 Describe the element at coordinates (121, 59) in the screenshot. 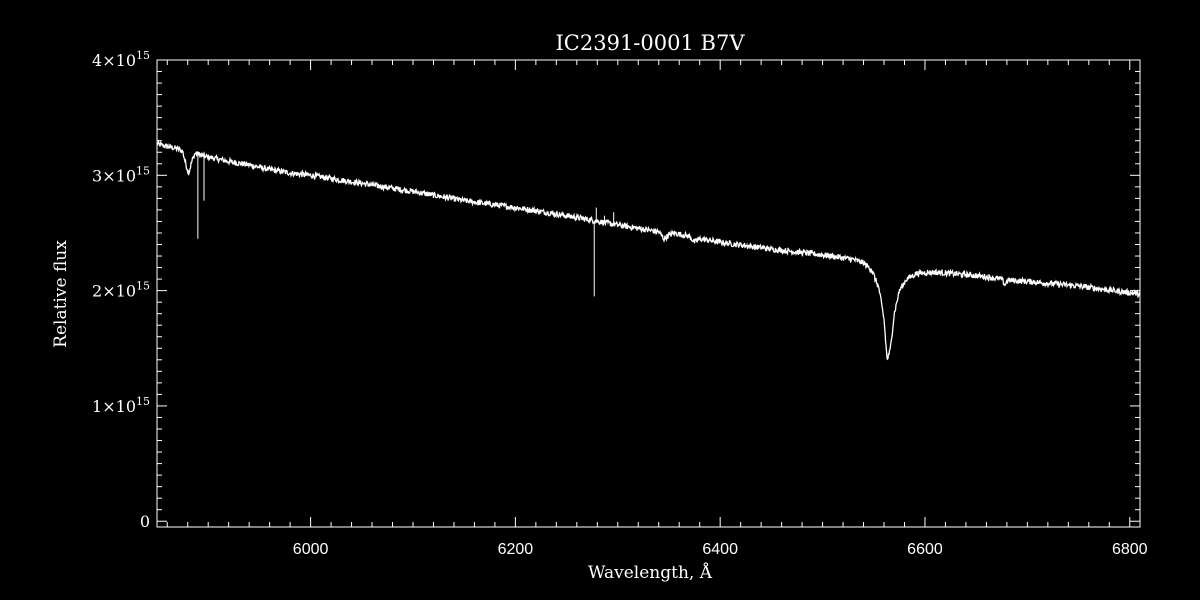

I see `y-tick-label: 4×10¹⁵` at that location.